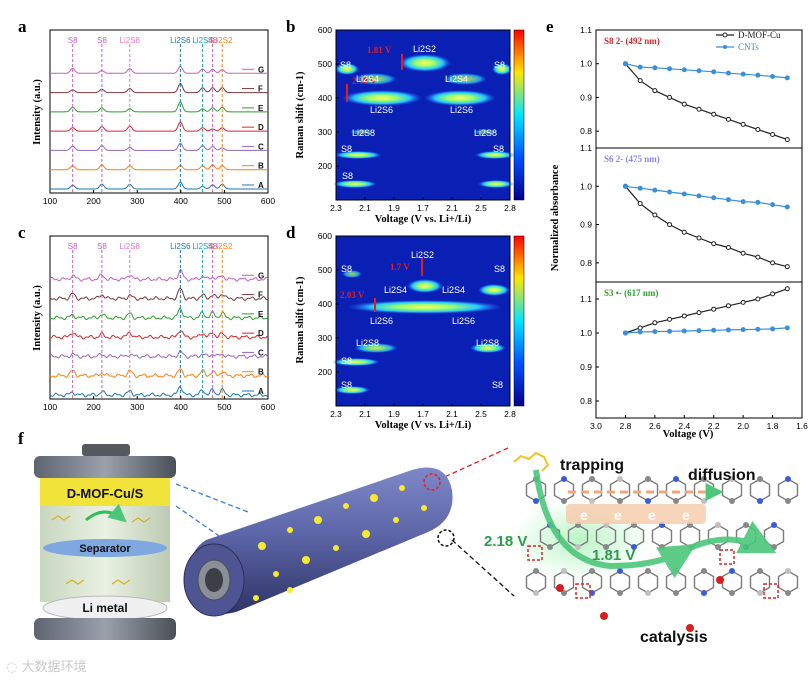 The height and width of the screenshot is (684, 809). Describe the element at coordinates (336, 414) in the screenshot. I see `x-tick-label: 2.3` at that location.